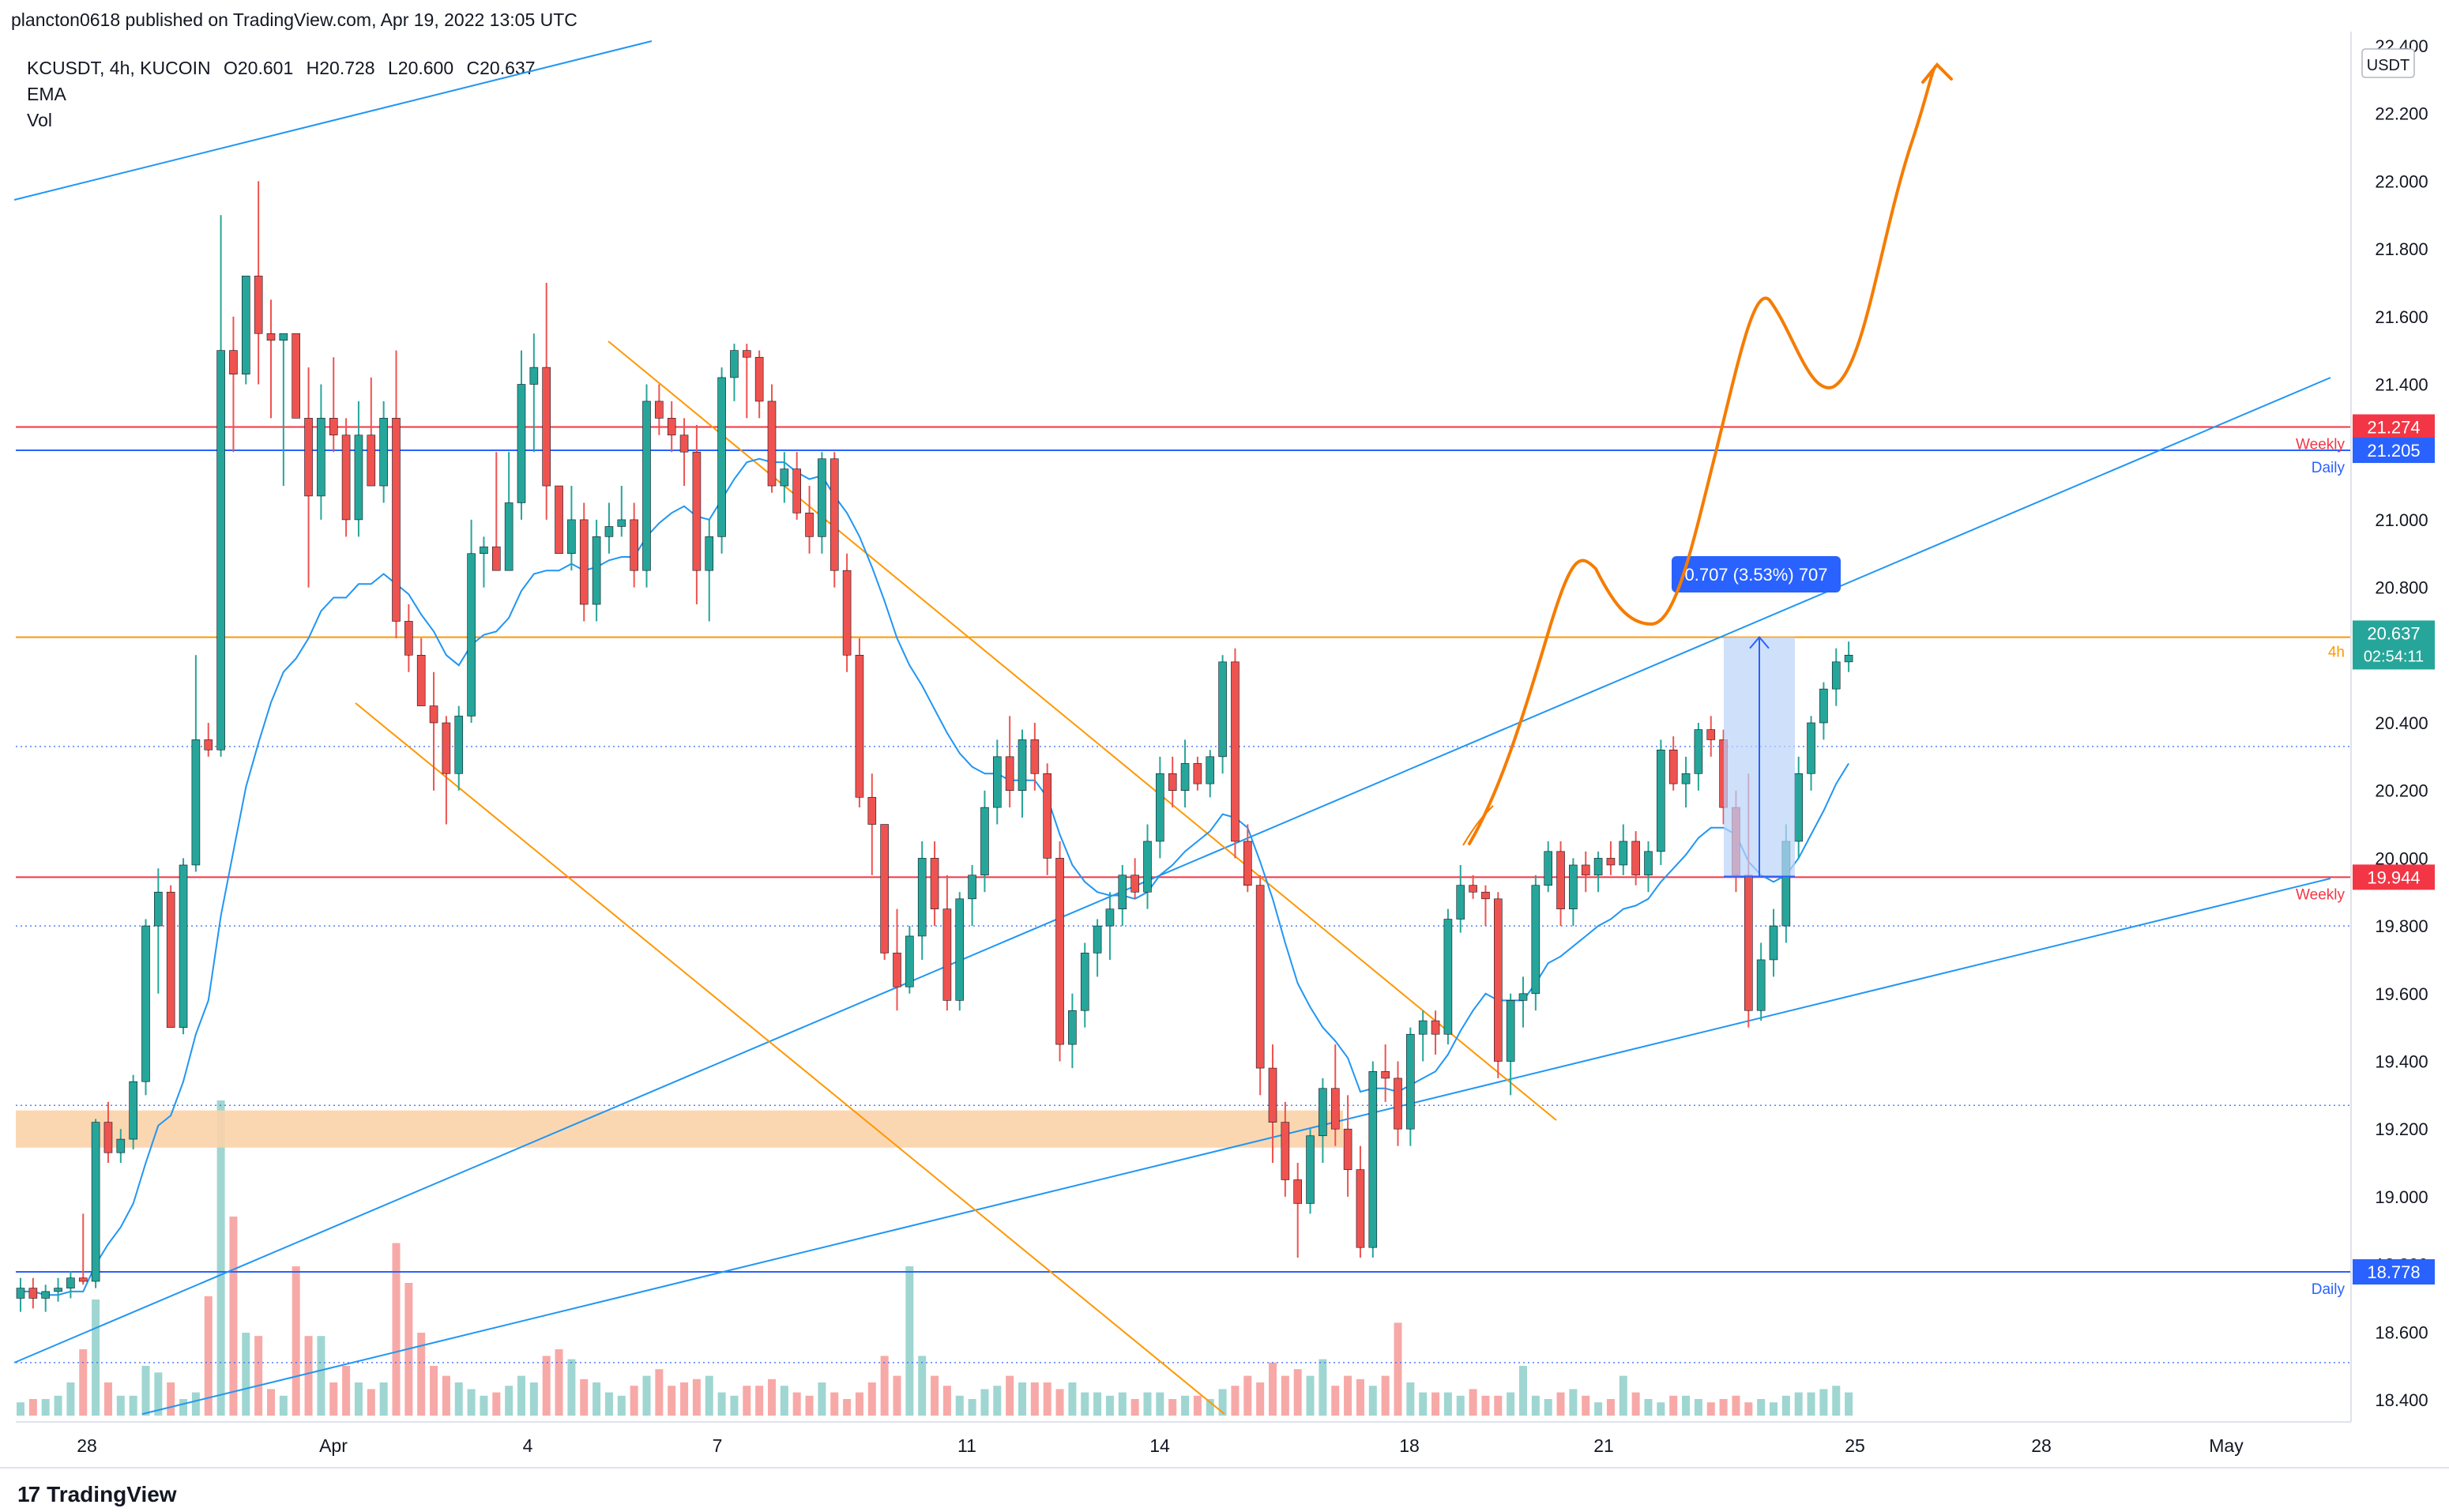 The height and width of the screenshot is (1512, 2449). Describe the element at coordinates (112, 1494) in the screenshot. I see `tradingview-brand: TradingView` at that location.